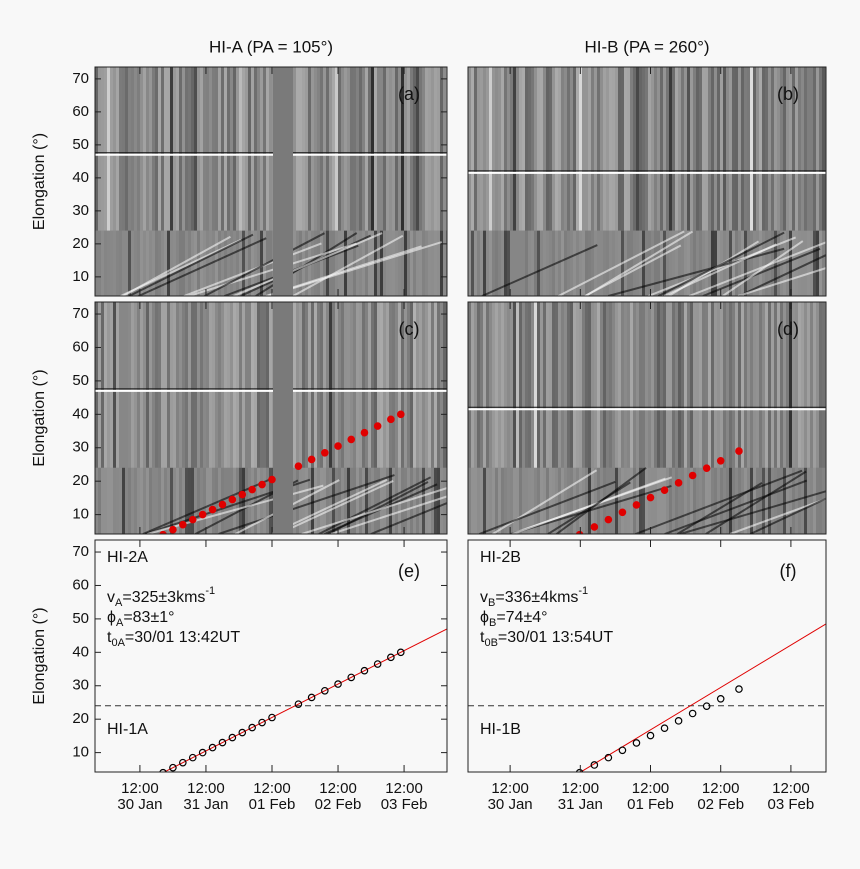 The image size is (860, 869). Describe the element at coordinates (271, 418) in the screenshot. I see `plot-area` at that location.